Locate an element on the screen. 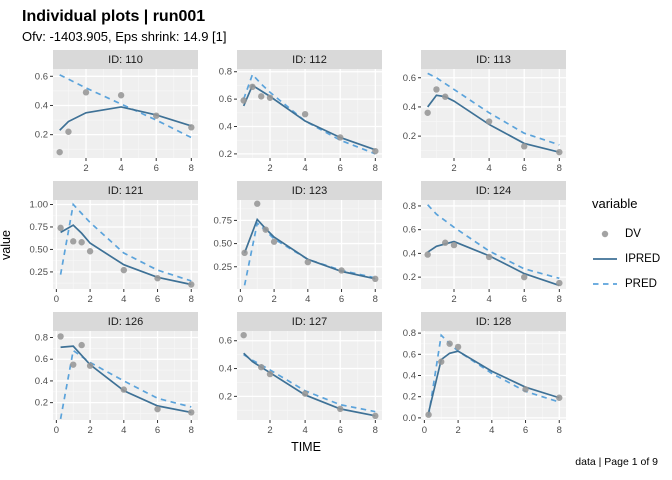 The height and width of the screenshot is (480, 672). facet-plot: ID: 127 2 4 6 8 0.2 0.4 0.6 is located at coordinates (300, 374).